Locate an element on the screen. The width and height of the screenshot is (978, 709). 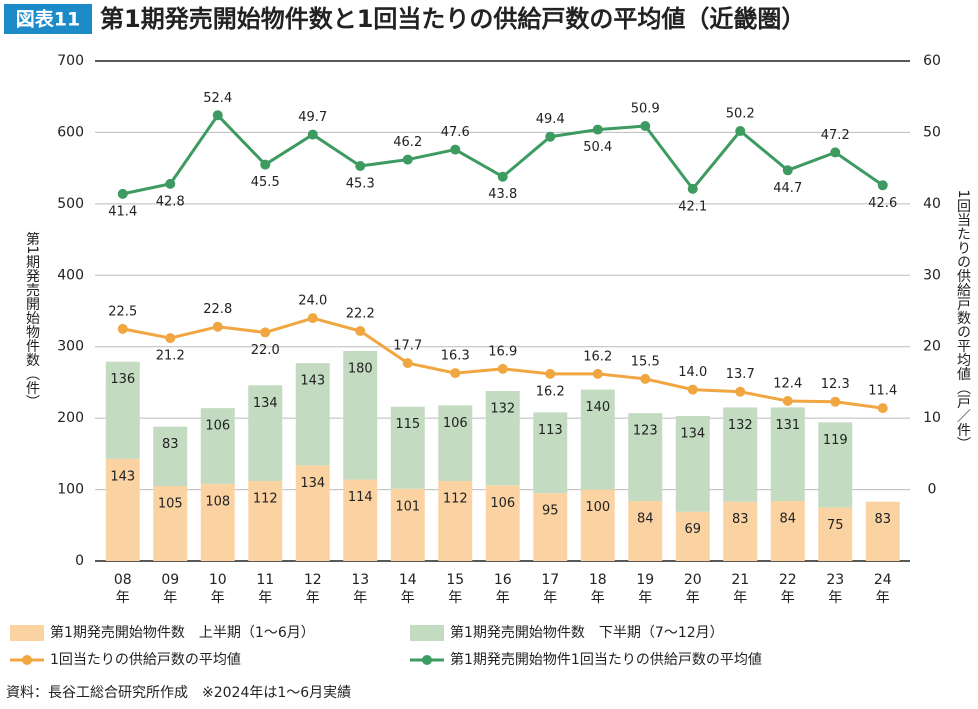
y-tick-label: 500 is located at coordinates (70, 204).